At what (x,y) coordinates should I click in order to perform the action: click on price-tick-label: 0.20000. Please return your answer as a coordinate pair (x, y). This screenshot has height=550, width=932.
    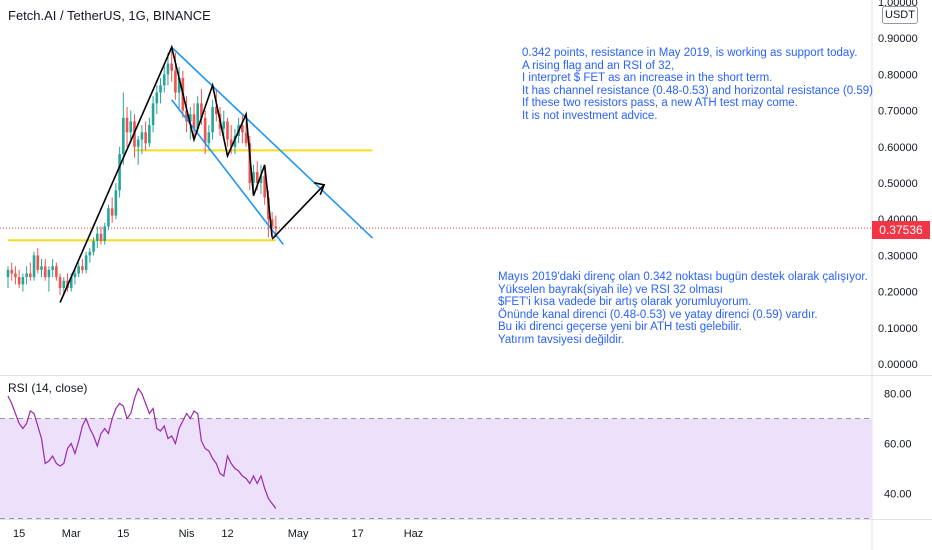
    Looking at the image, I should click on (898, 293).